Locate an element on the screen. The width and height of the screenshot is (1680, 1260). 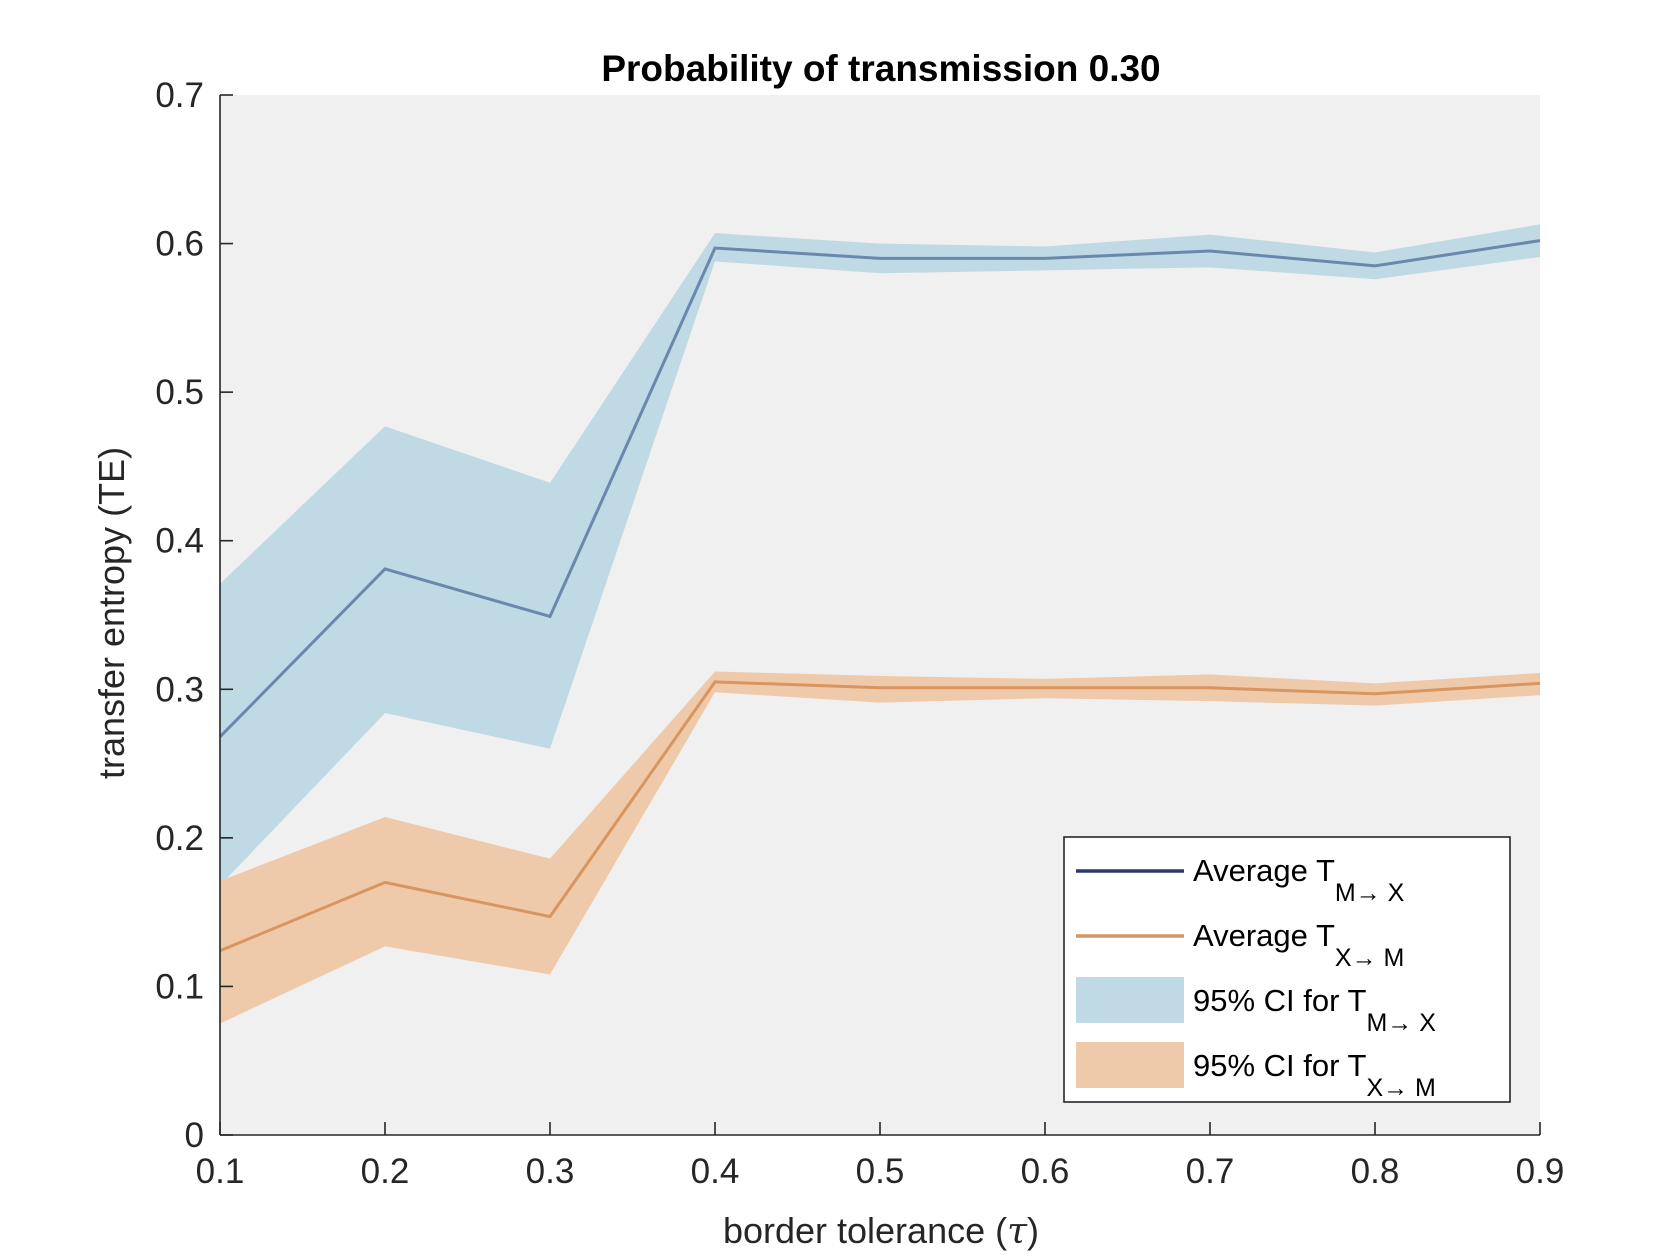
x-tick-label: 0.6 is located at coordinates (1045, 1171).